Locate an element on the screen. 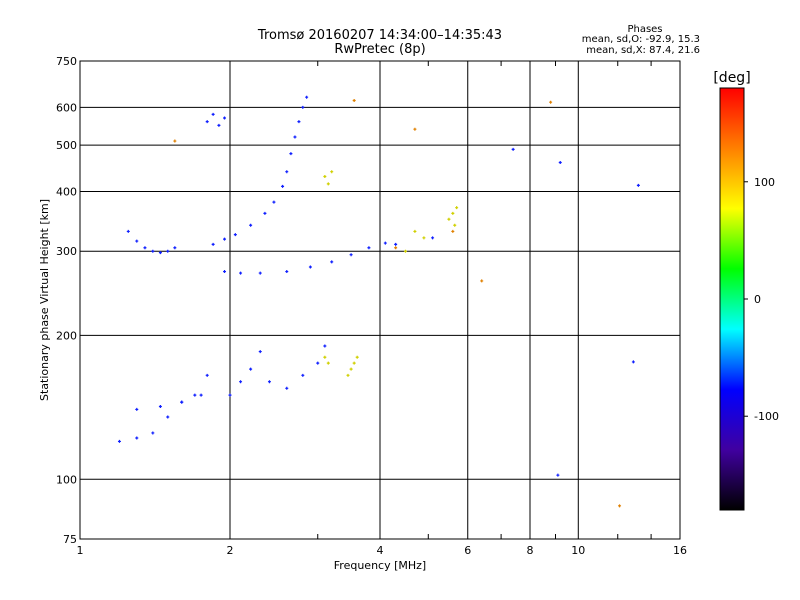  chart-subtitle: RwPretec (8p) is located at coordinates (380, 49).